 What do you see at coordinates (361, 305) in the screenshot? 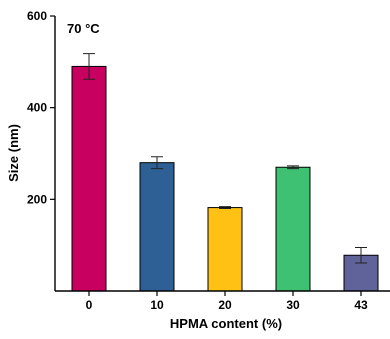
I see `x-tick-label-43: 43` at bounding box center [361, 305].